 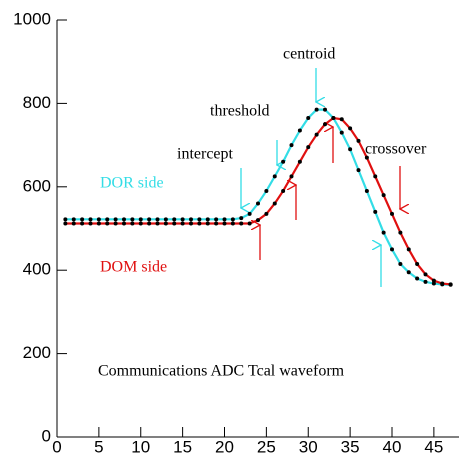 I want to click on x-tick-label: 25, so click(x=266, y=446).